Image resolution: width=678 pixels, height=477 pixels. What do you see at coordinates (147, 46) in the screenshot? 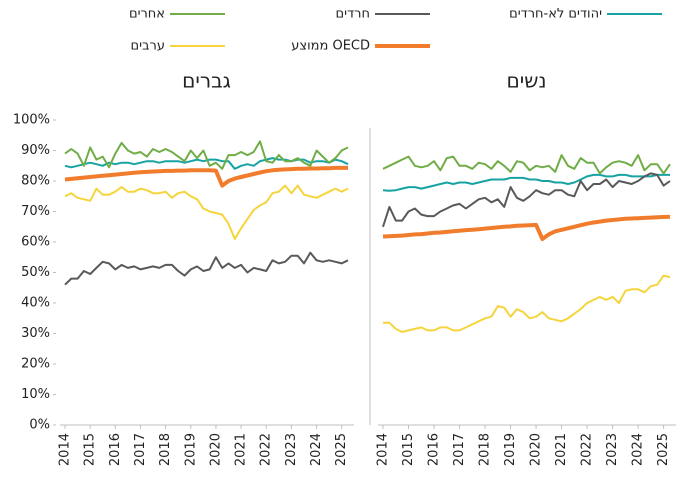
I see `legend-label: ערבים` at bounding box center [147, 46].